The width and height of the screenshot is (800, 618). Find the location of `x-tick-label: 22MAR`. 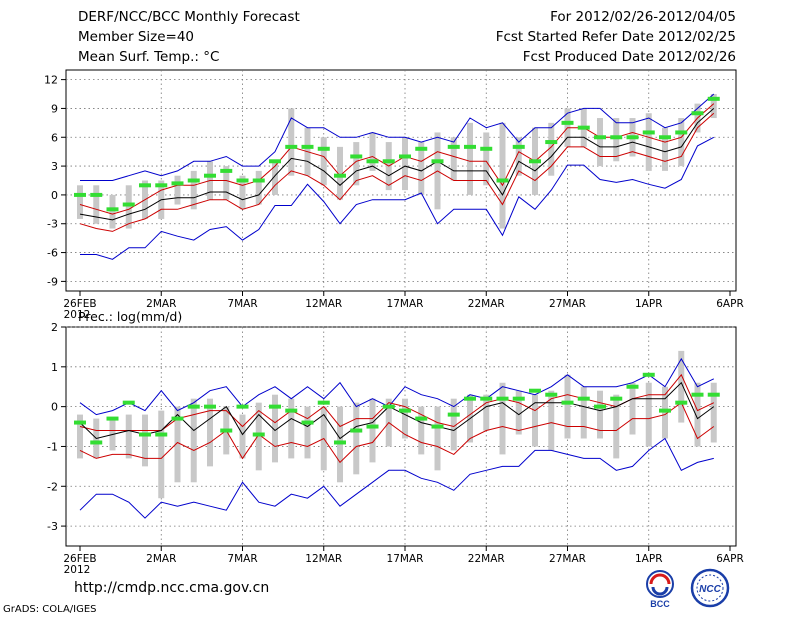

x-tick-label: 22MAR is located at coordinates (486, 559).